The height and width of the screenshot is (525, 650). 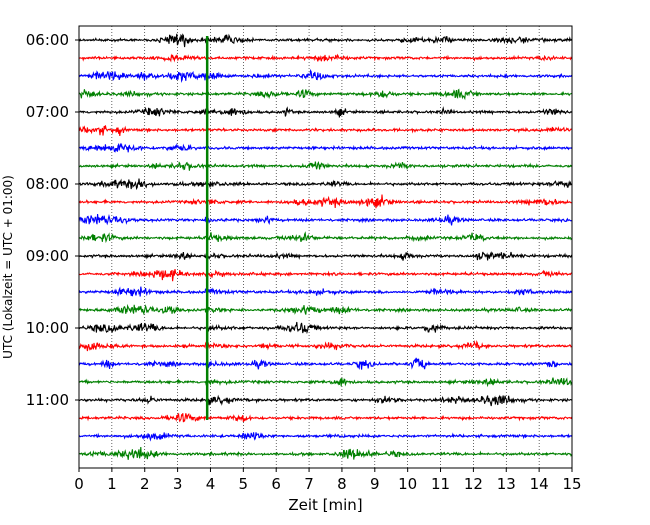 I want to click on x-tick-label: 8, so click(x=342, y=484).